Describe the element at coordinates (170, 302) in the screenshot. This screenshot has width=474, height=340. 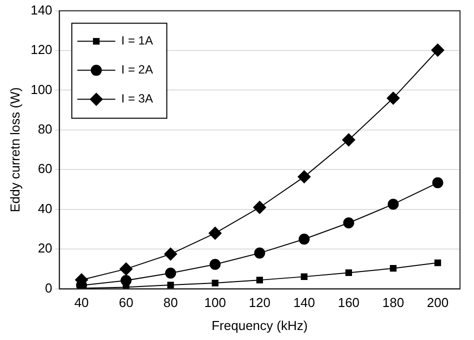
I see `x-tick-label: 80` at that location.